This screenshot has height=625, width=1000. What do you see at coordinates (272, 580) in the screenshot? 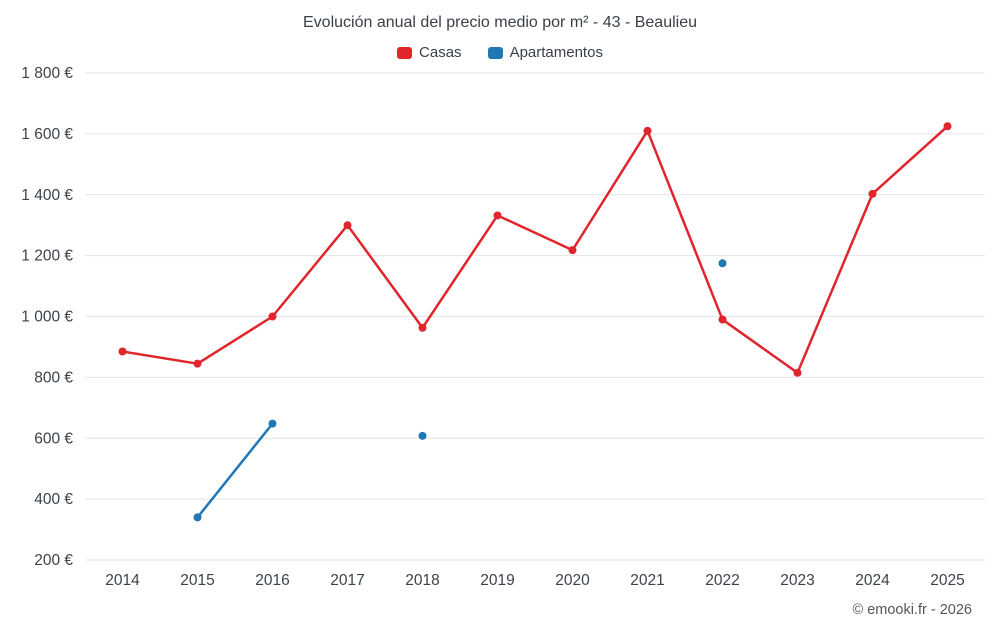
I see `x-axis-label: 2016` at bounding box center [272, 580].